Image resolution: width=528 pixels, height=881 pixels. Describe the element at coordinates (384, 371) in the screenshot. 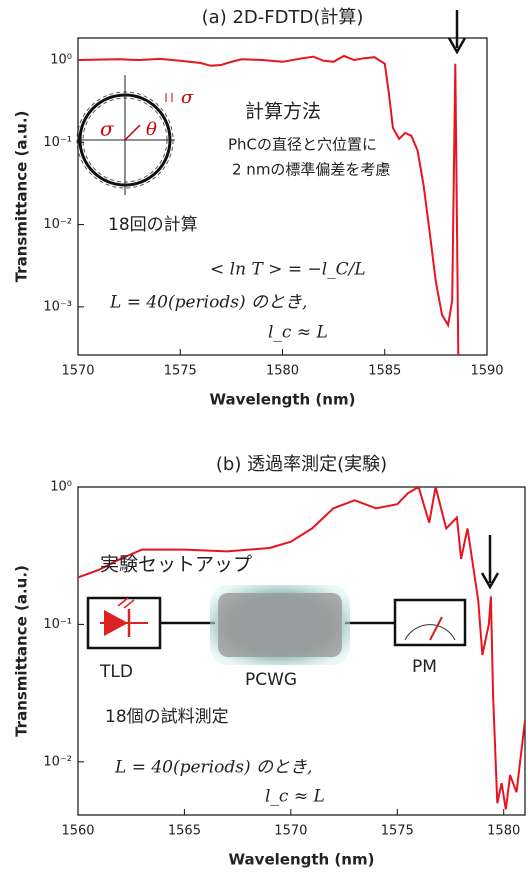

I see `x-tick-label: 1585` at that location.